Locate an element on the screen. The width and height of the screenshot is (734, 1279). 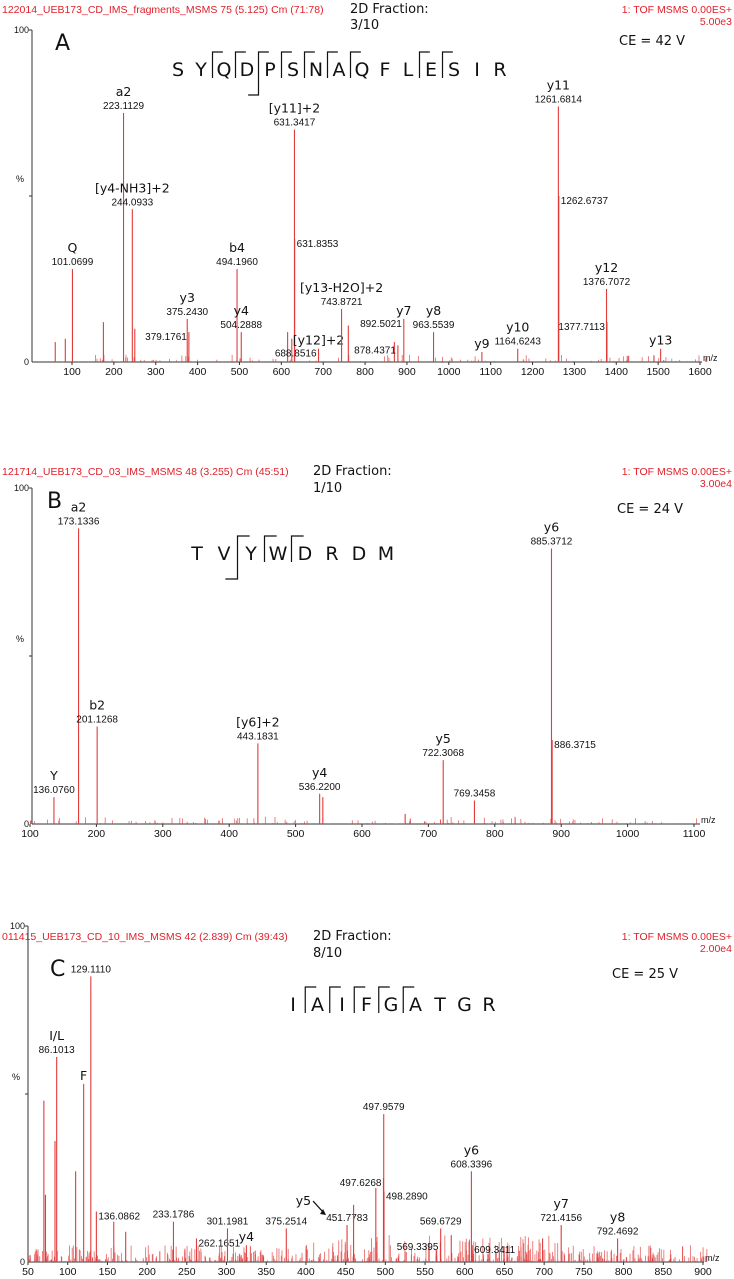
peak-mass-label: 173.1336 is located at coordinates (79, 521).